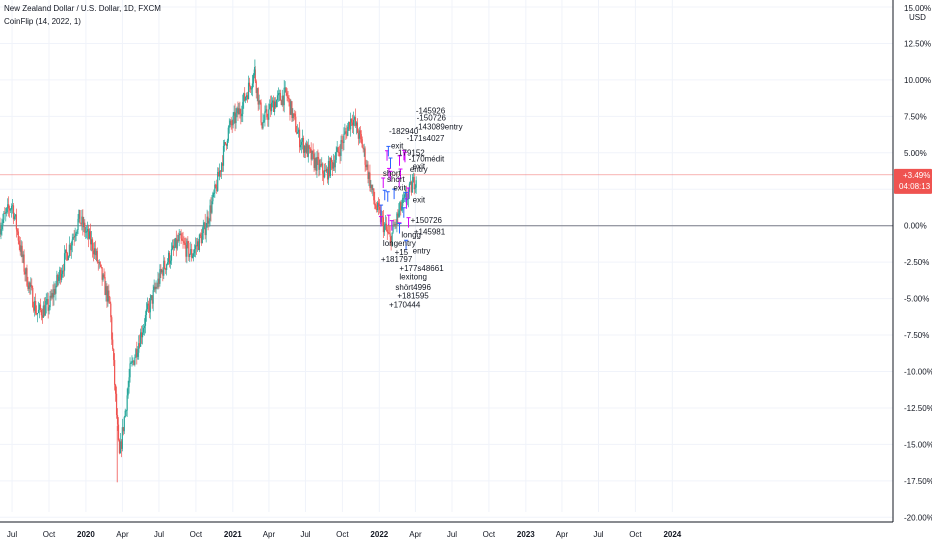 The image size is (932, 550). Describe the element at coordinates (42, 21) in the screenshot. I see `indicator-title: CoinFlip (14, 2022, 1)` at that location.